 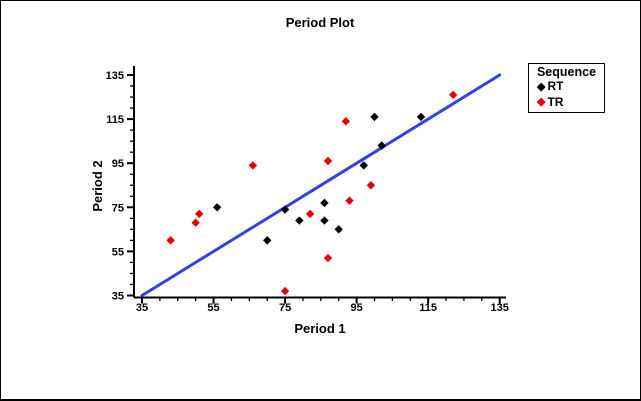 I want to click on tr-diamond-icon: ◆, so click(x=541, y=102).